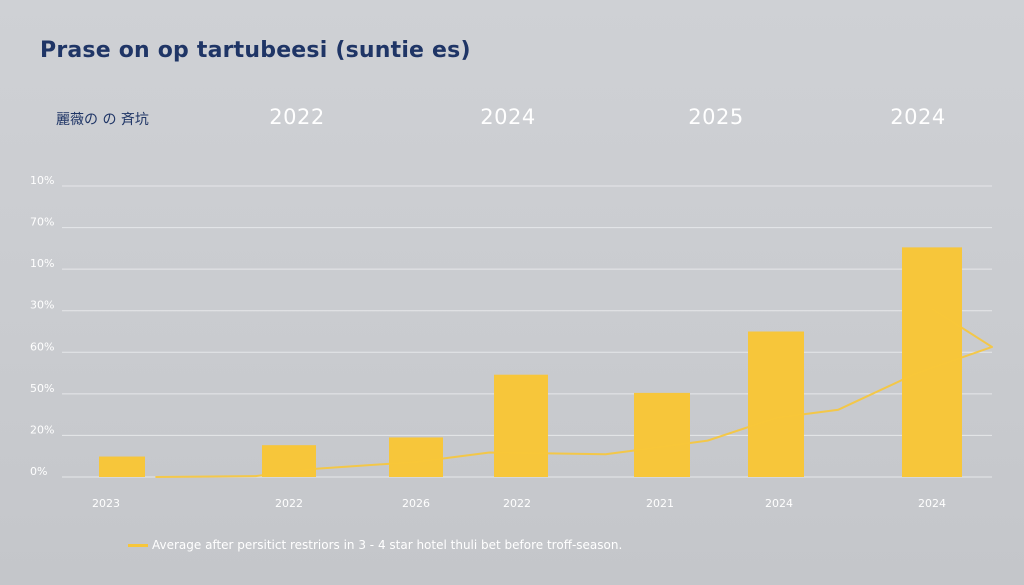 The height and width of the screenshot is (585, 1024). What do you see at coordinates (716, 117) in the screenshot?
I see `header-year-label: 2025` at bounding box center [716, 117].